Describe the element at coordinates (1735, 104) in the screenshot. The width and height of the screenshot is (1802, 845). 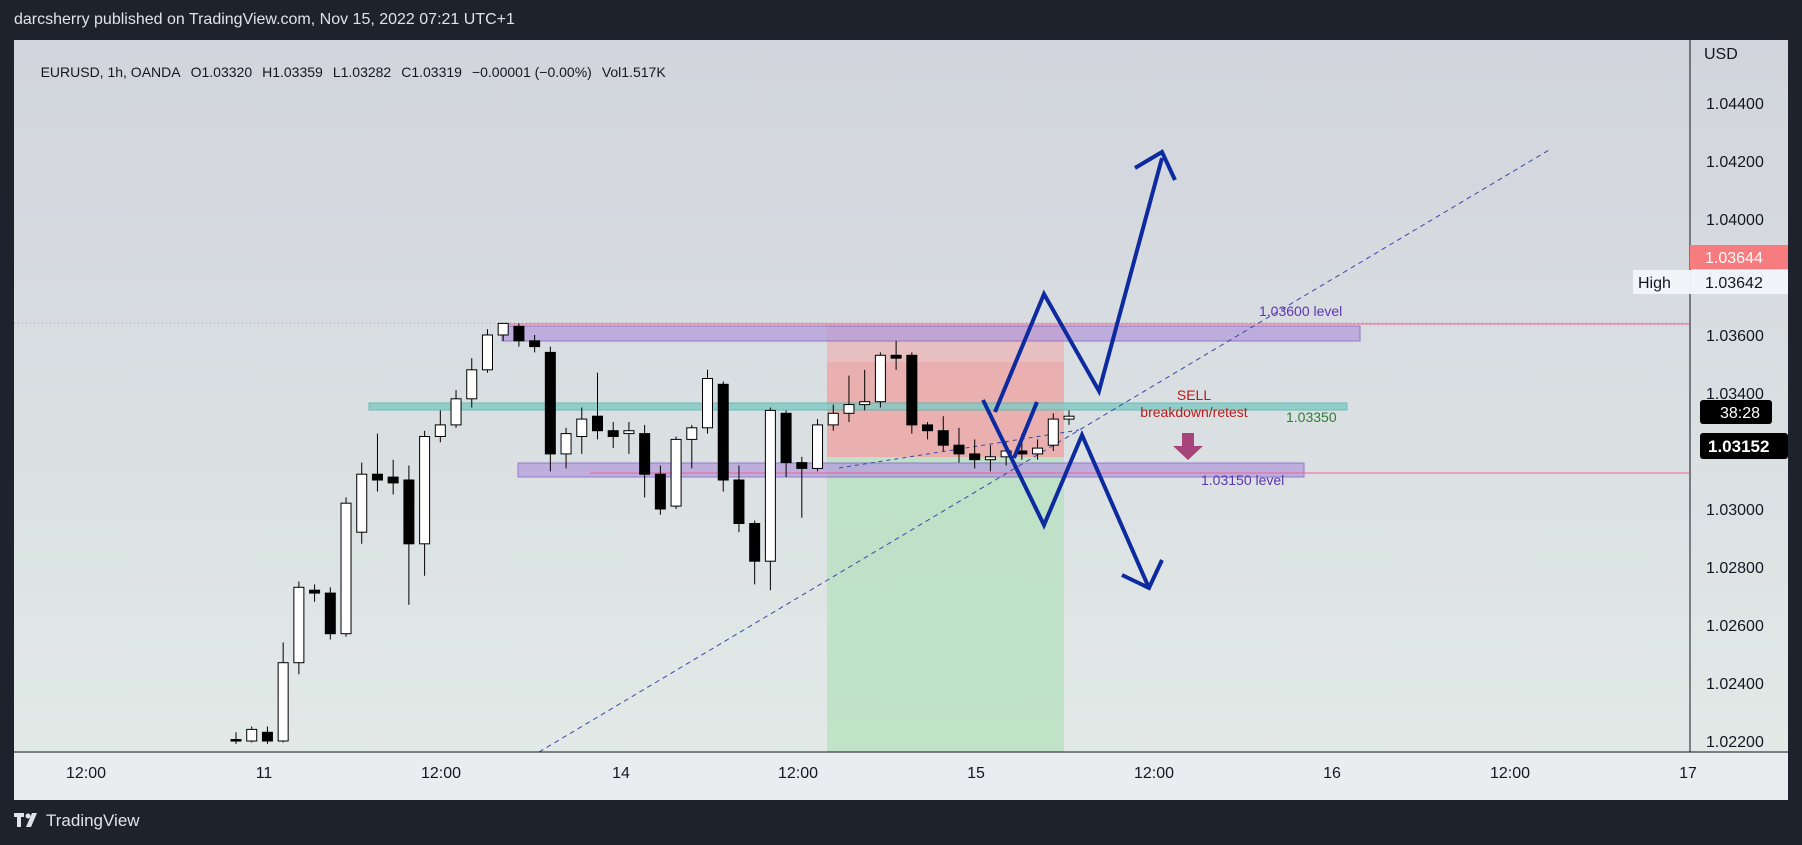
I see `price-tick-label: 1.04400` at that location.